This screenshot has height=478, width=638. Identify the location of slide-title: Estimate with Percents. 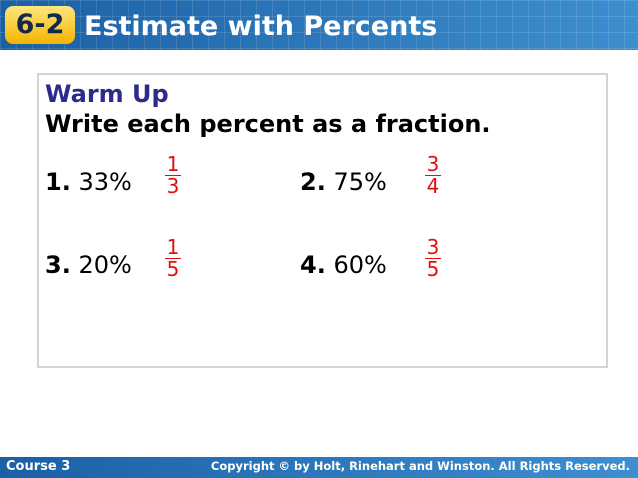
(261, 26).